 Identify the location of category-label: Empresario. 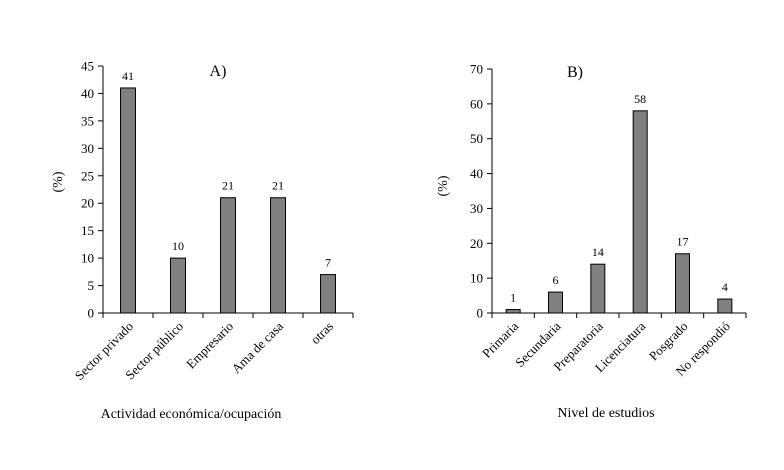
(209, 345).